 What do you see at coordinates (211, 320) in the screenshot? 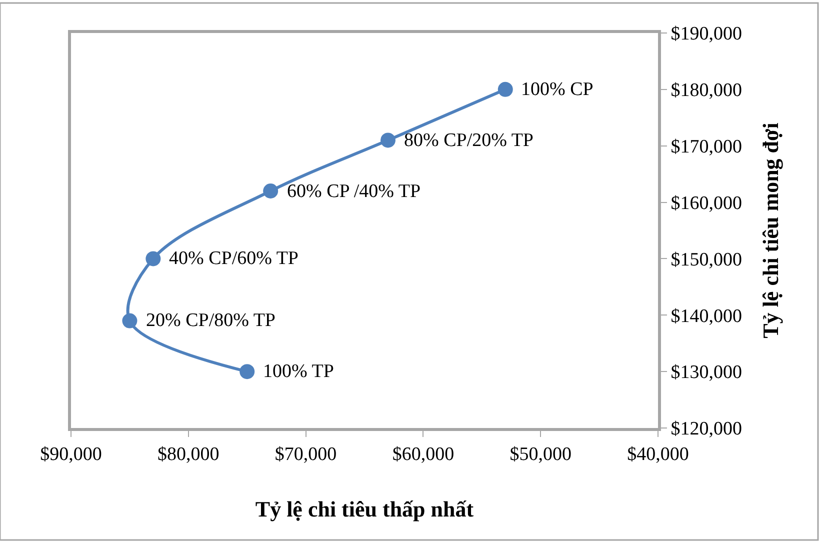
I see `annotation: 20% CP/80% TP` at bounding box center [211, 320].